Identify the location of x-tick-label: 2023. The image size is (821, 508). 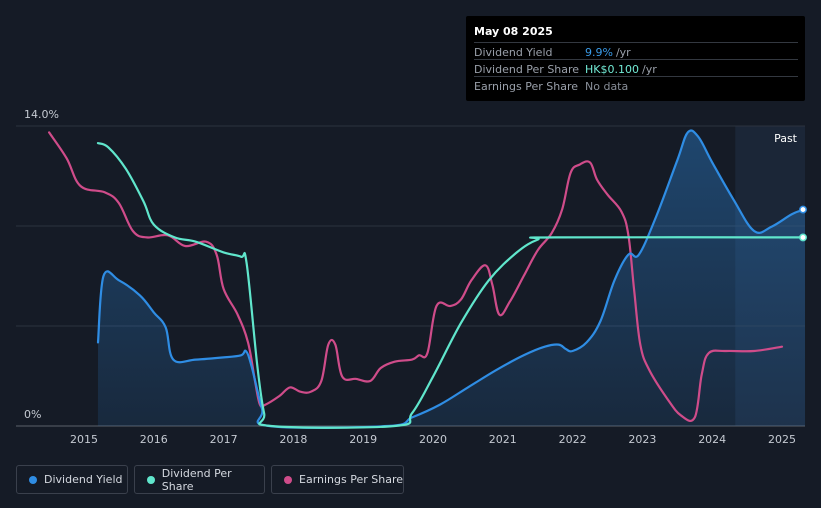
(642, 439).